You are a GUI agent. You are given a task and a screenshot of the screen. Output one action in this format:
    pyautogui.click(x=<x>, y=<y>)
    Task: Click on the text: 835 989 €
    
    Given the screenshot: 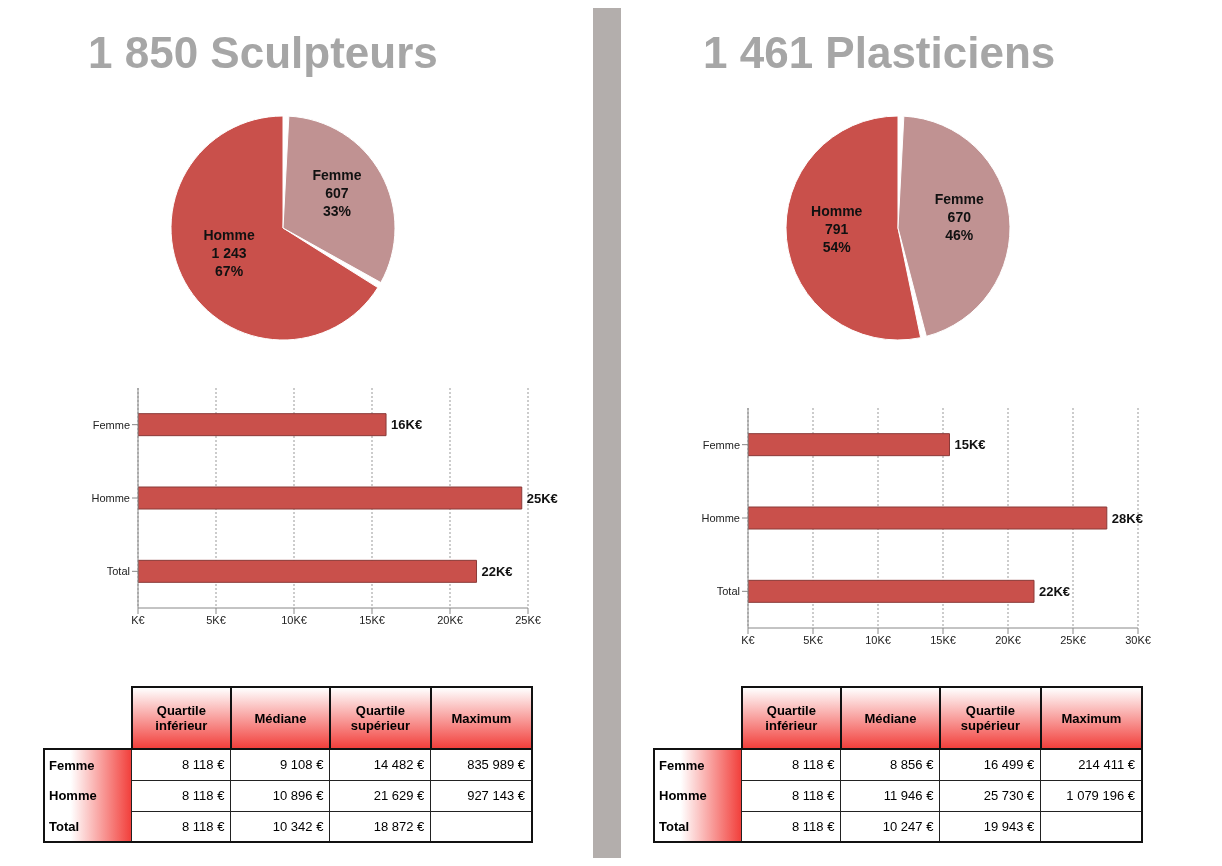 What is the action you would take?
    pyautogui.click(x=496, y=765)
    